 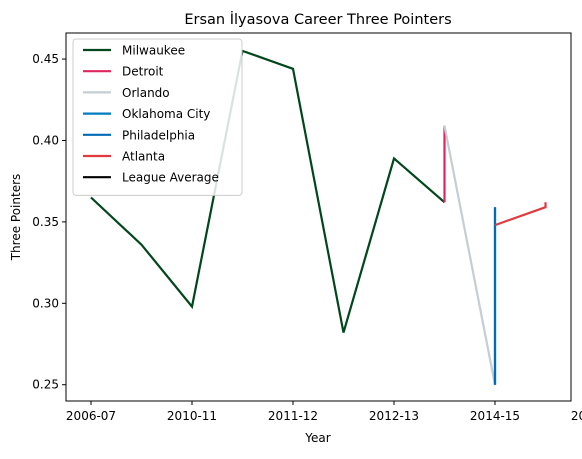 What do you see at coordinates (317, 438) in the screenshot?
I see `x-axis-label: Year` at bounding box center [317, 438].